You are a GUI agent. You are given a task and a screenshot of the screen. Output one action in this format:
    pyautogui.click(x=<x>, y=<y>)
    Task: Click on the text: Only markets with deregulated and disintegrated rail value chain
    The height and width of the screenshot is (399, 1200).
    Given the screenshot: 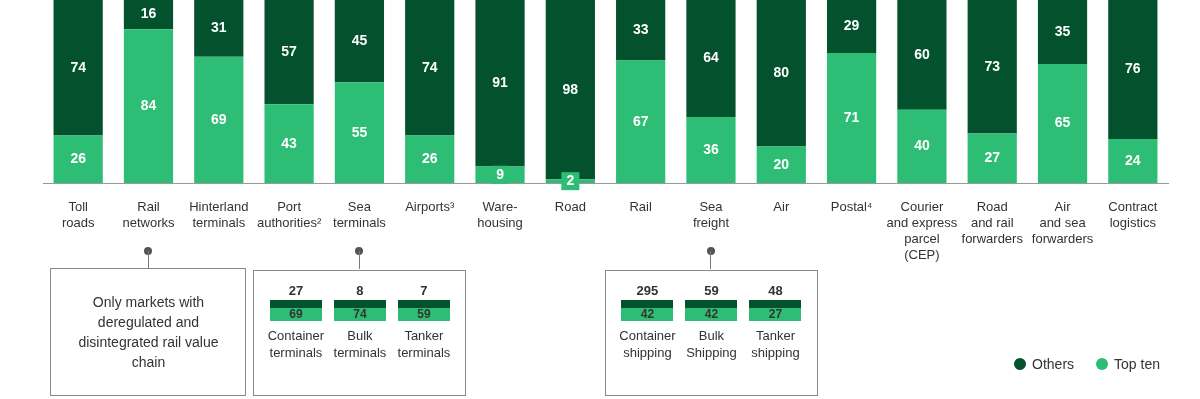 What is the action you would take?
    pyautogui.click(x=148, y=332)
    